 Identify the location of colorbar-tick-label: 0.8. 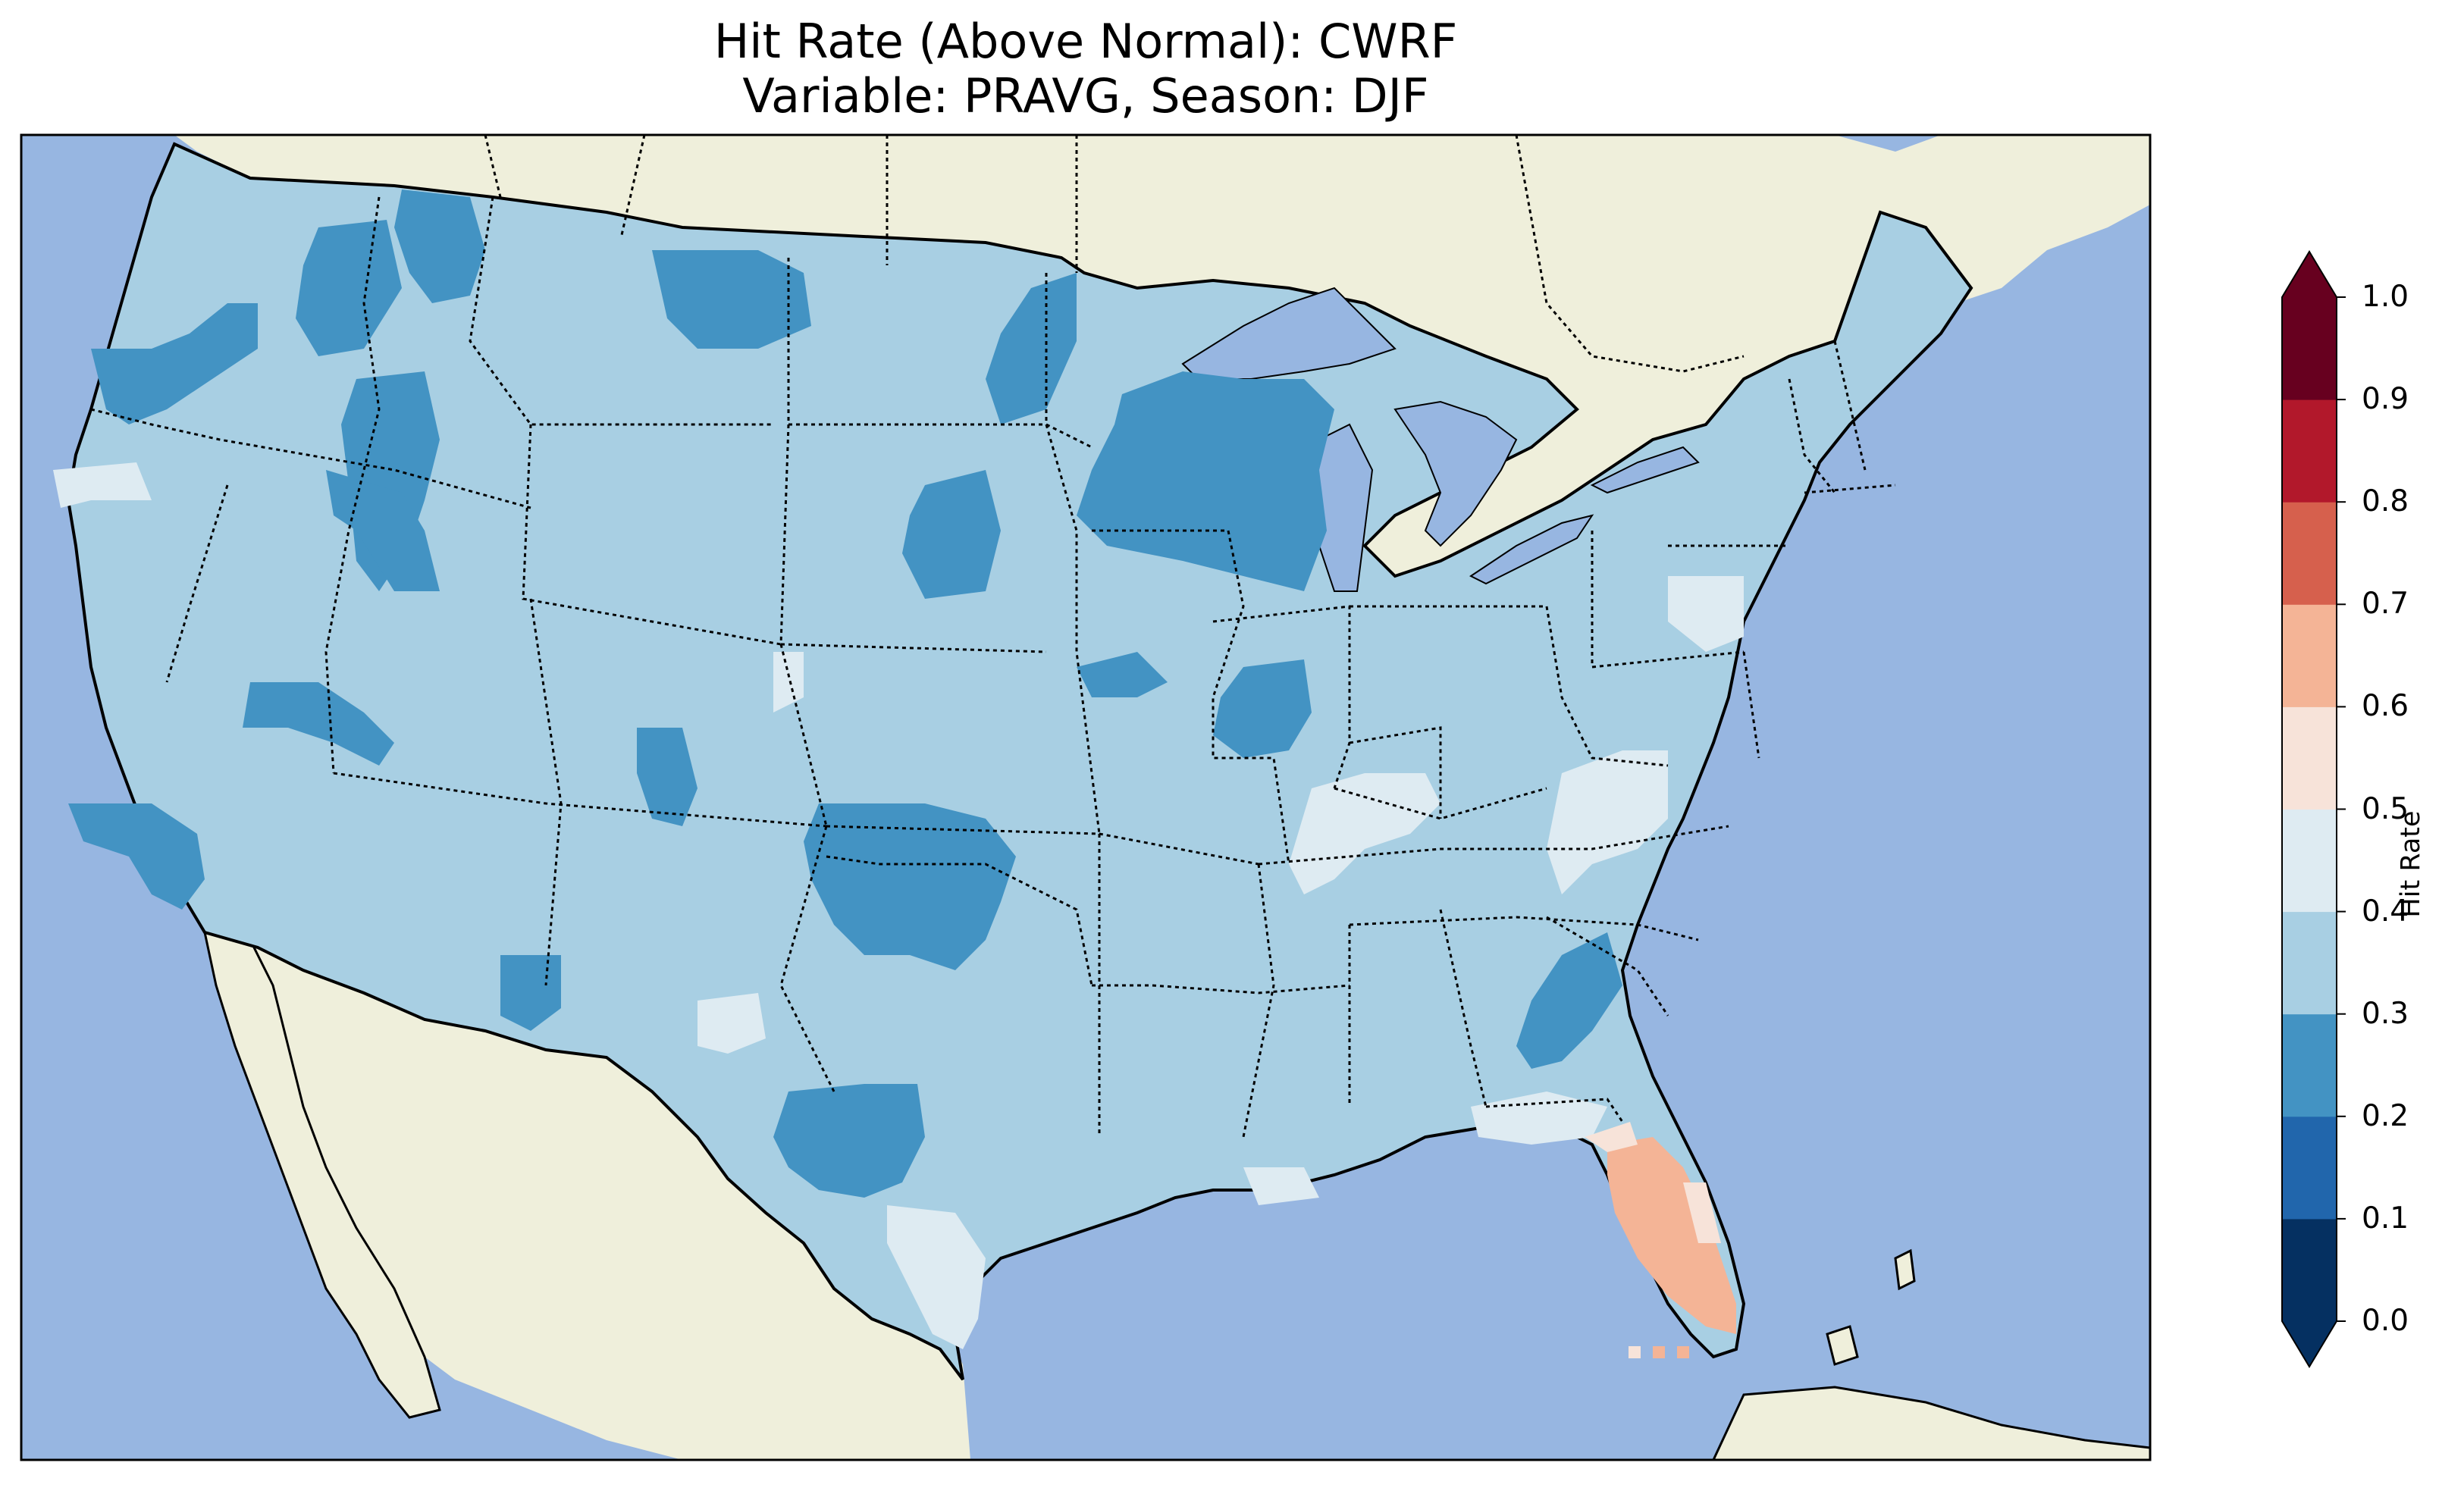
(2385, 501).